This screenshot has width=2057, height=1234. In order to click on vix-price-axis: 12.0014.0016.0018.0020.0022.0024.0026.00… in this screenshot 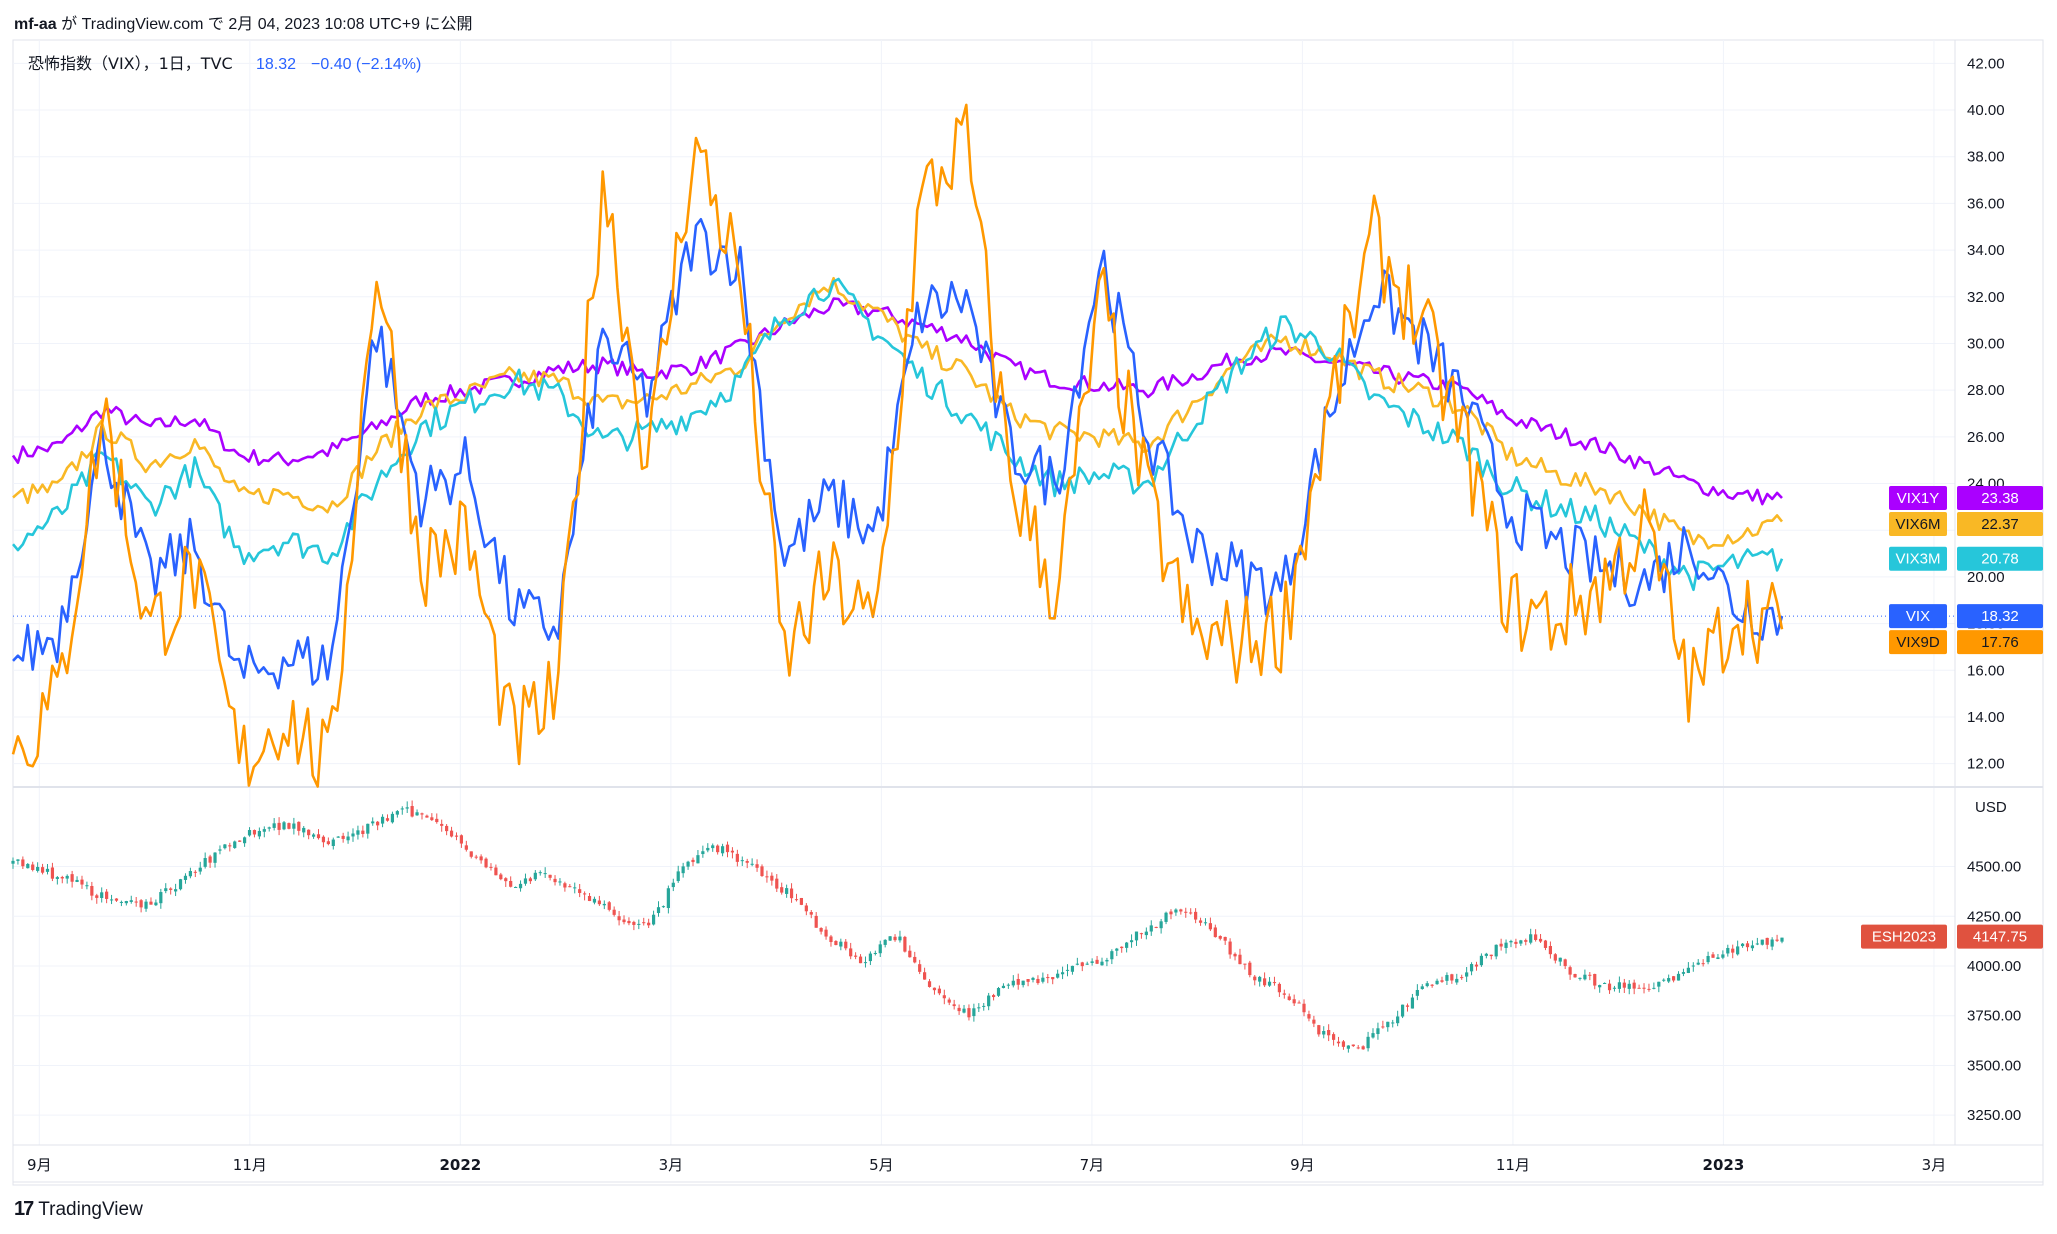, I will do `click(1986, 413)`.